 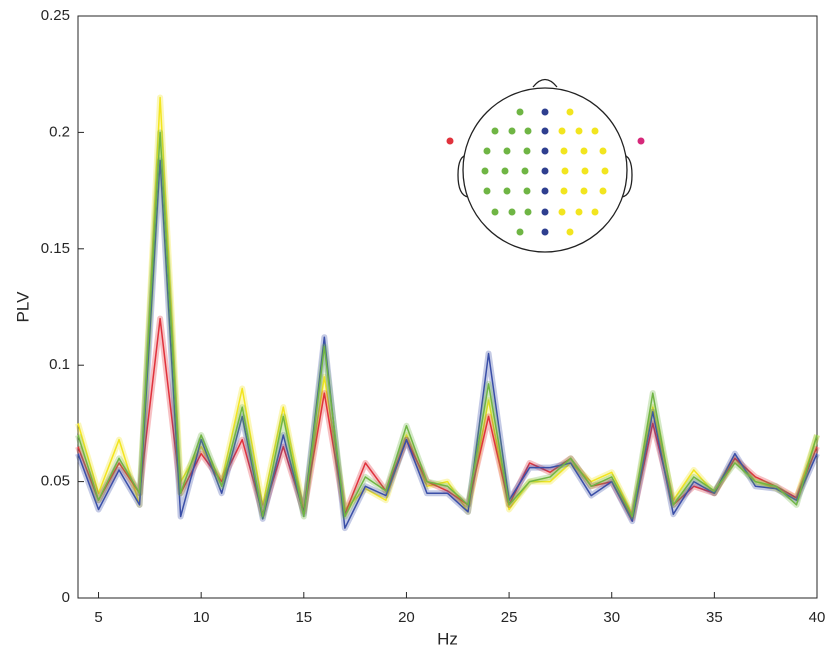 What do you see at coordinates (59, 364) in the screenshot?
I see `y-tick-label: 0.1` at bounding box center [59, 364].